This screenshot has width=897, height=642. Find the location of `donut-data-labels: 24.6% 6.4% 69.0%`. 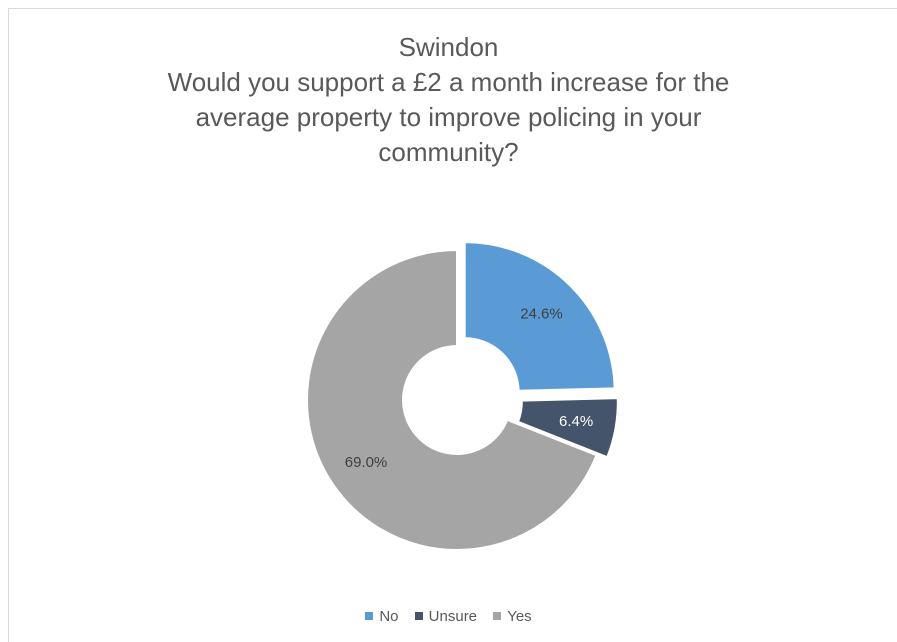

donut-data-labels: 24.6% 6.4% 69.0% is located at coordinates (469, 387).